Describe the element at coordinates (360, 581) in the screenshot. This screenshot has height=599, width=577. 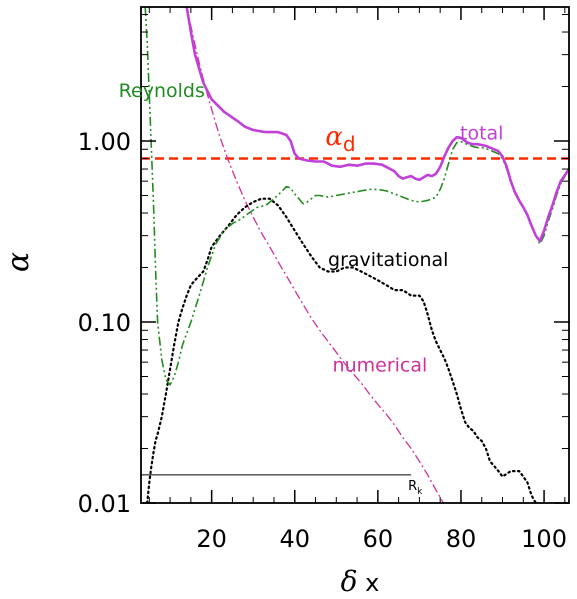
I see `x-axis-label: δ x` at that location.